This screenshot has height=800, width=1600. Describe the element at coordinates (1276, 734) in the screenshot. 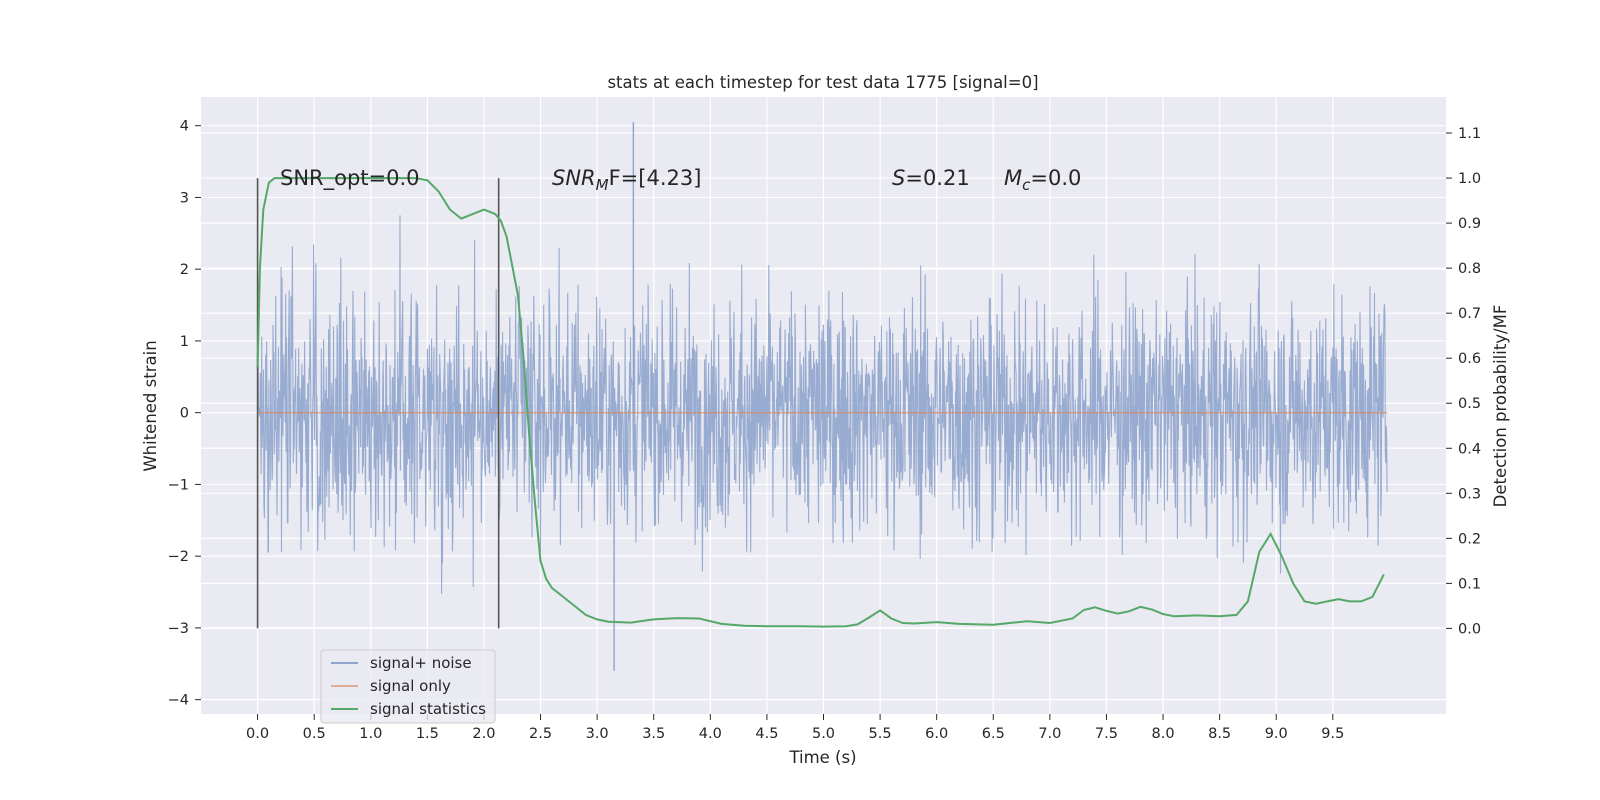

I see `x-tick-label: 9.0` at that location.